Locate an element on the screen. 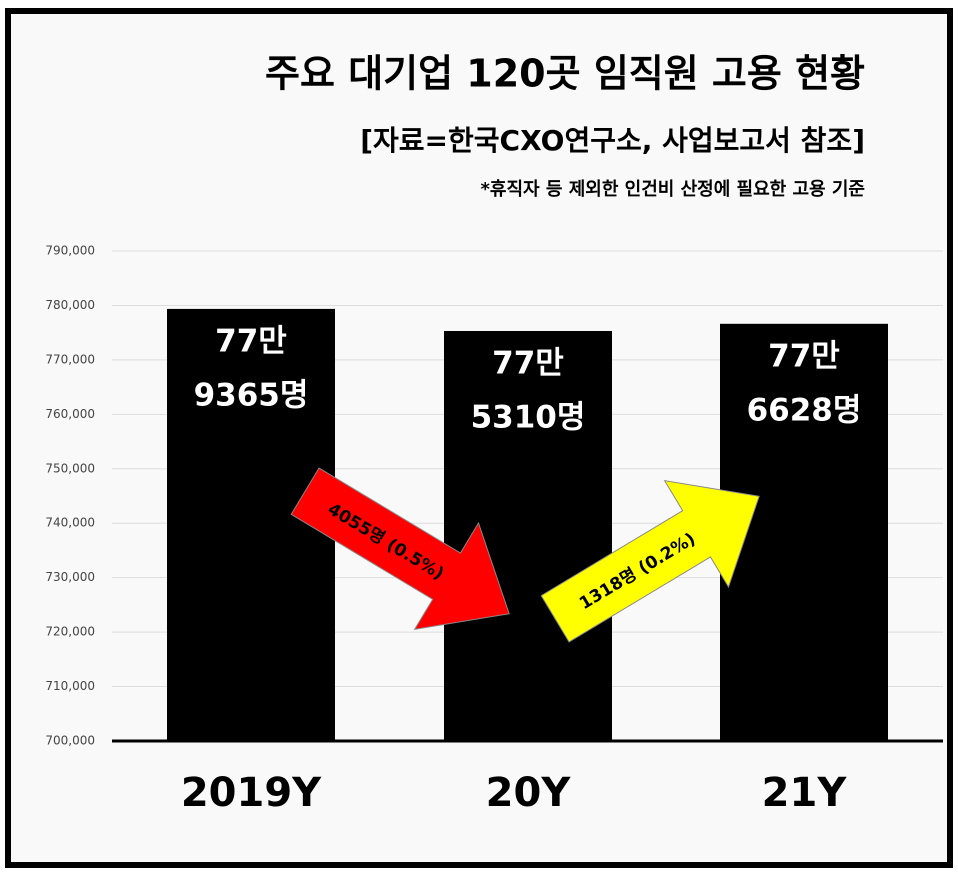  y-tick-label: 790,000 is located at coordinates (70, 251).